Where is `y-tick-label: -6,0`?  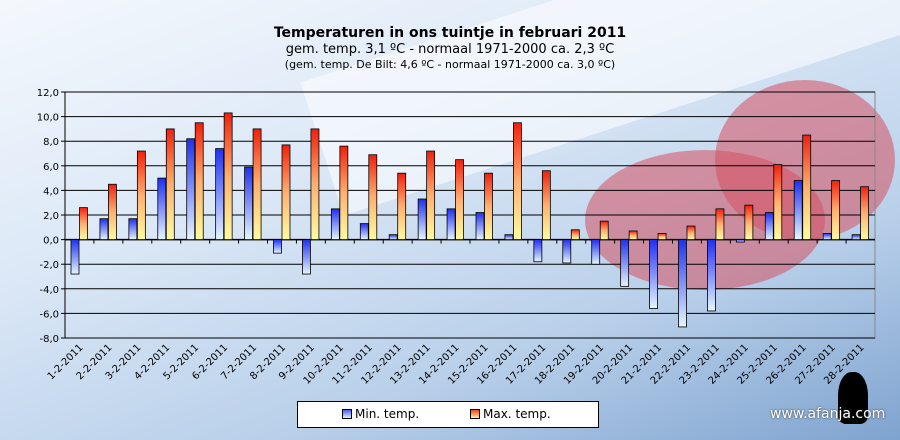 y-tick-label: -6,0 is located at coordinates (49, 314).